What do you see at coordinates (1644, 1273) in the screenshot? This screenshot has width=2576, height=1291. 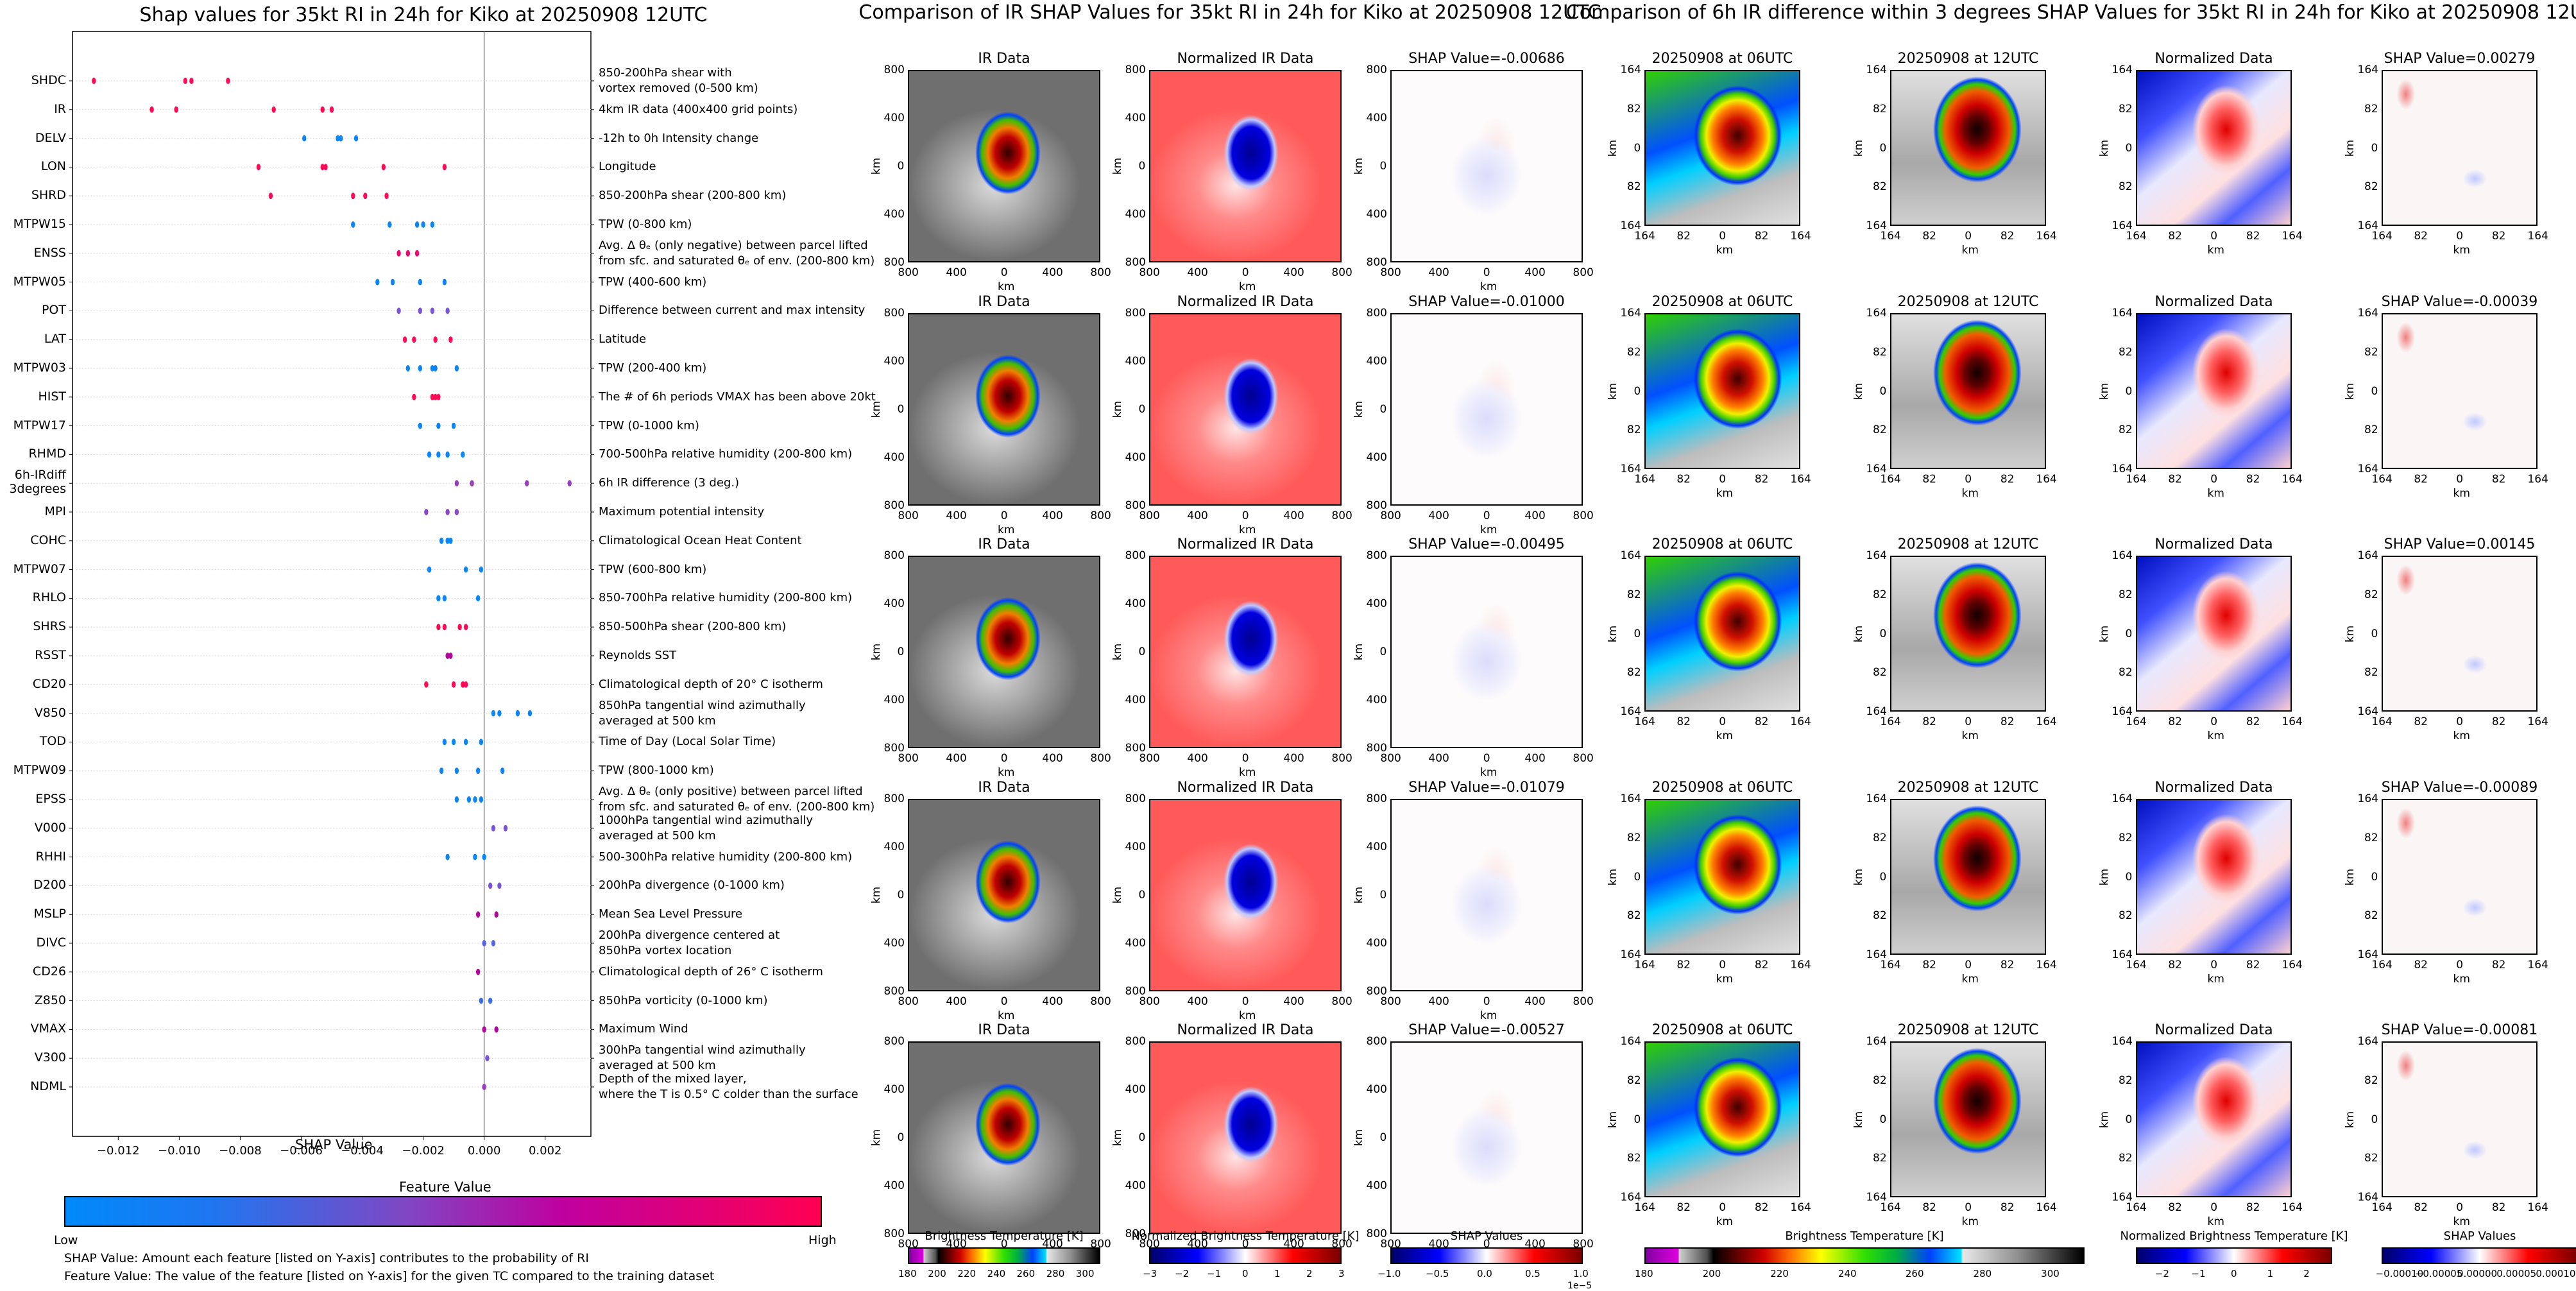 I see `colorbar-tick-label: 180` at bounding box center [1644, 1273].